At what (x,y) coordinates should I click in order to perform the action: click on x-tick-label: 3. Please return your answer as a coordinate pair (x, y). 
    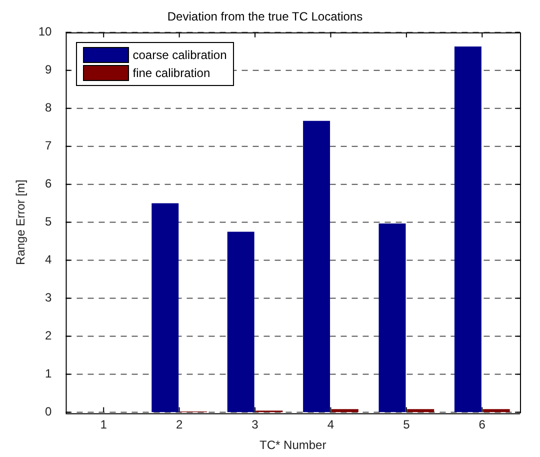
    Looking at the image, I should click on (255, 425).